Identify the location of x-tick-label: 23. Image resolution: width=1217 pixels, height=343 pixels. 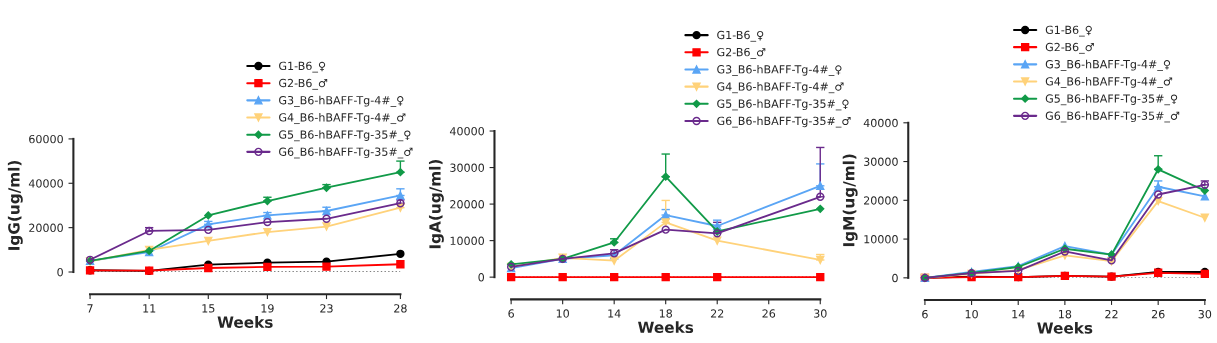
(326, 308).